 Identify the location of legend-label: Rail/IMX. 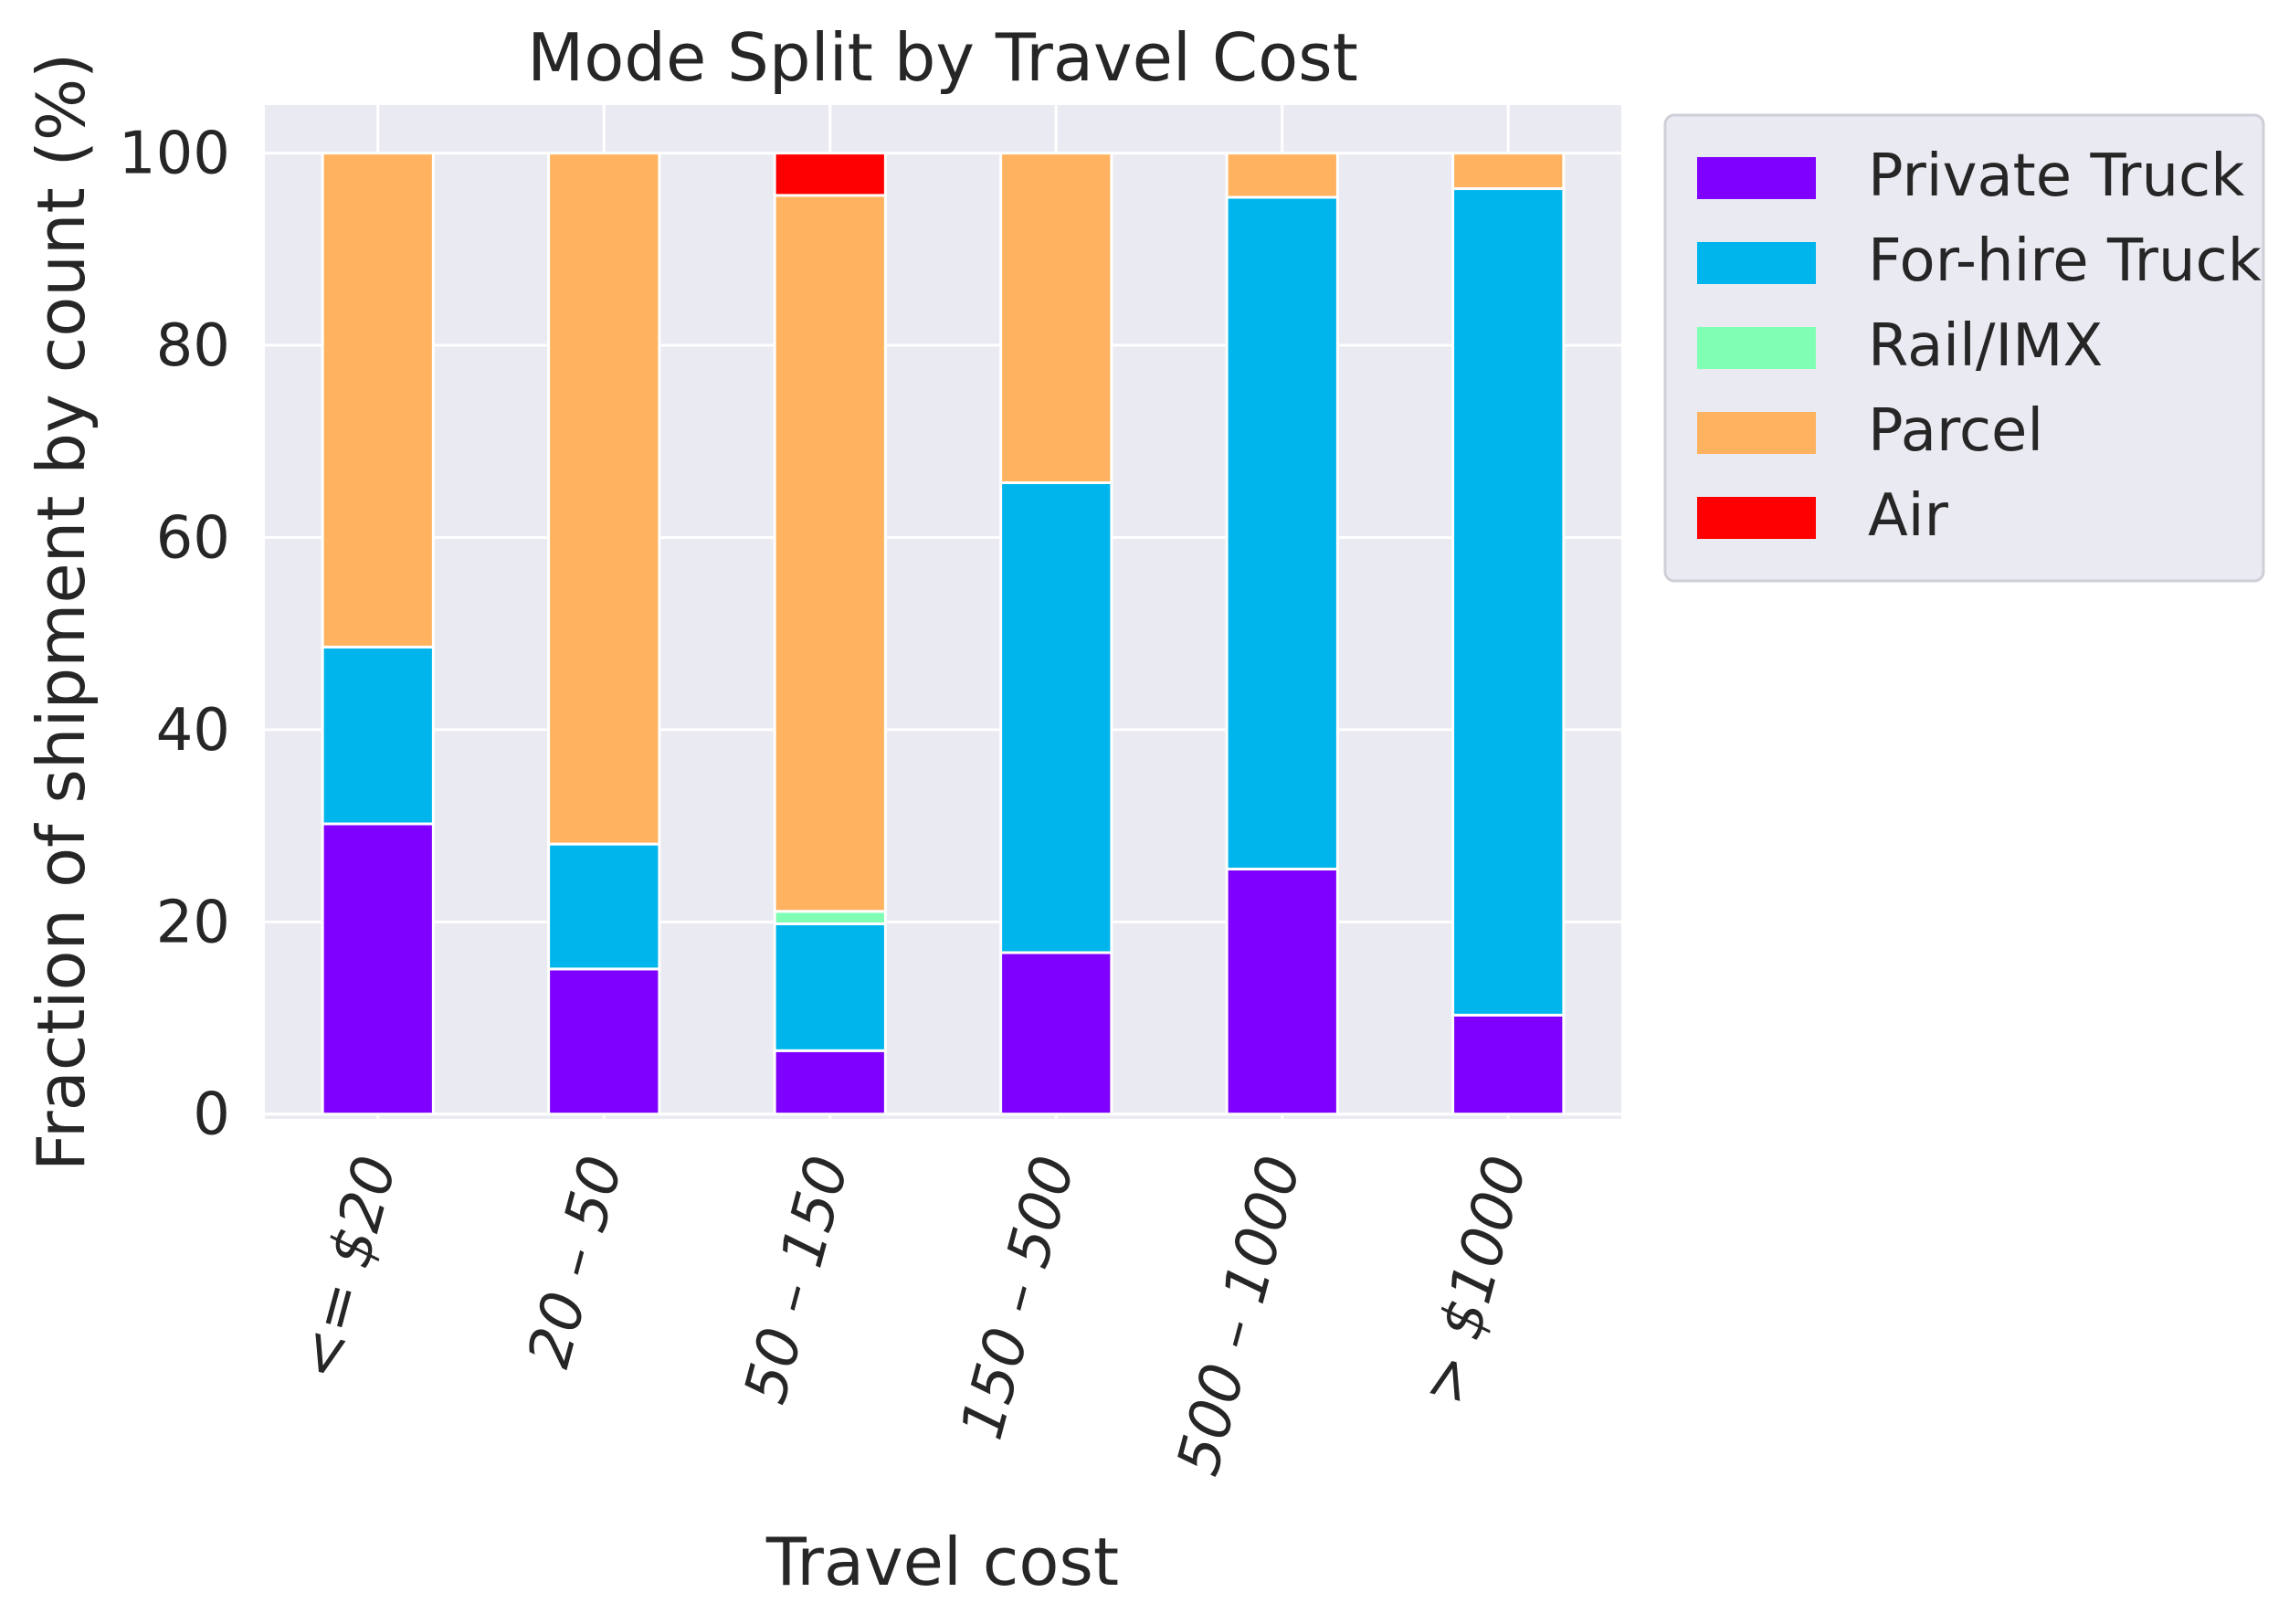
(1985, 346).